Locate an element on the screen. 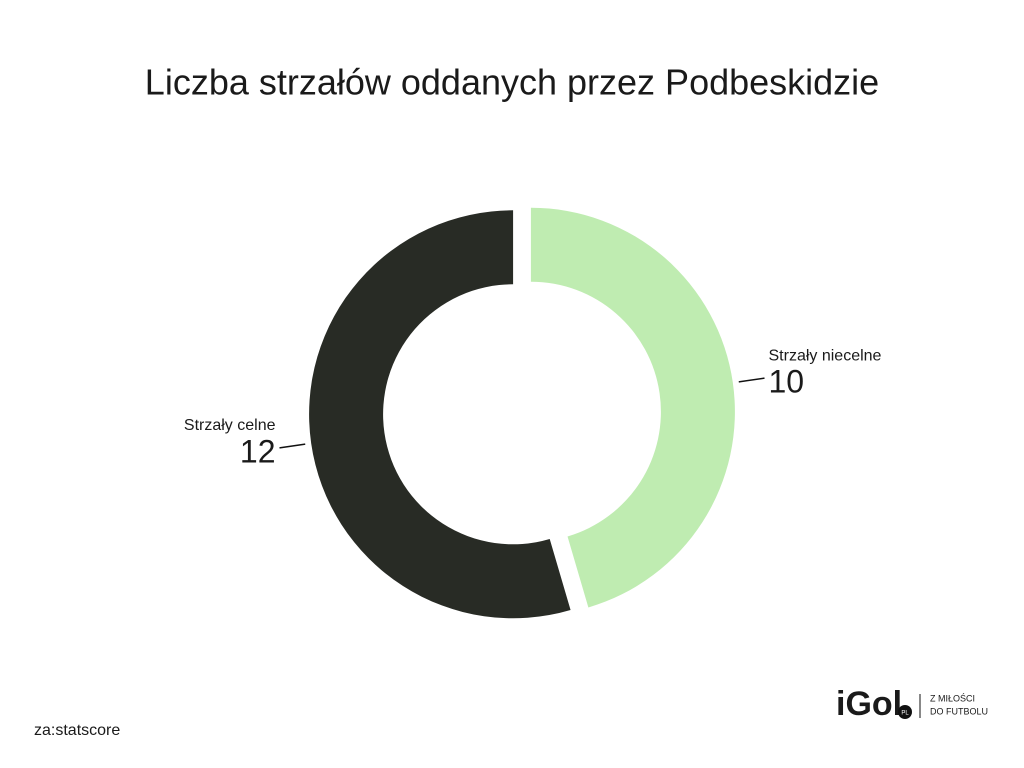 The image size is (1024, 768). source: za:statscore is located at coordinates (77, 730).